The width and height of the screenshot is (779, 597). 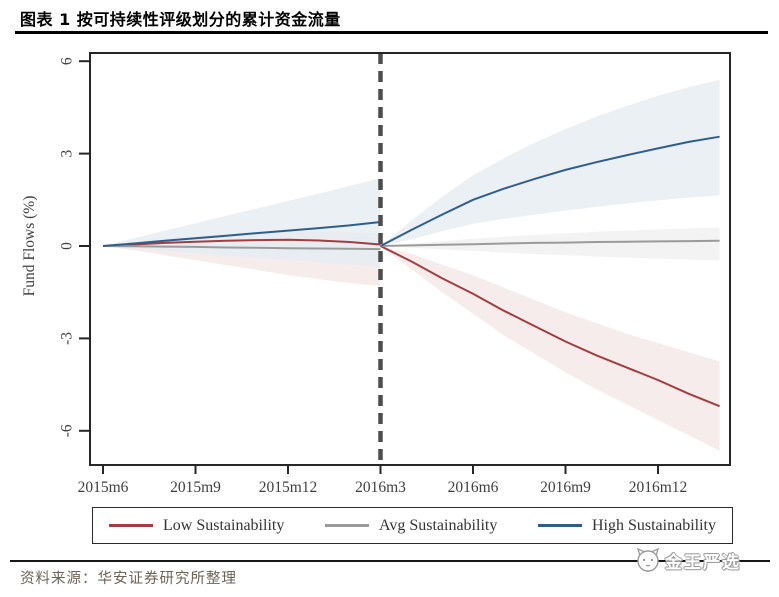 I want to click on x-tick-2015m12: 2015m12, so click(x=288, y=487).